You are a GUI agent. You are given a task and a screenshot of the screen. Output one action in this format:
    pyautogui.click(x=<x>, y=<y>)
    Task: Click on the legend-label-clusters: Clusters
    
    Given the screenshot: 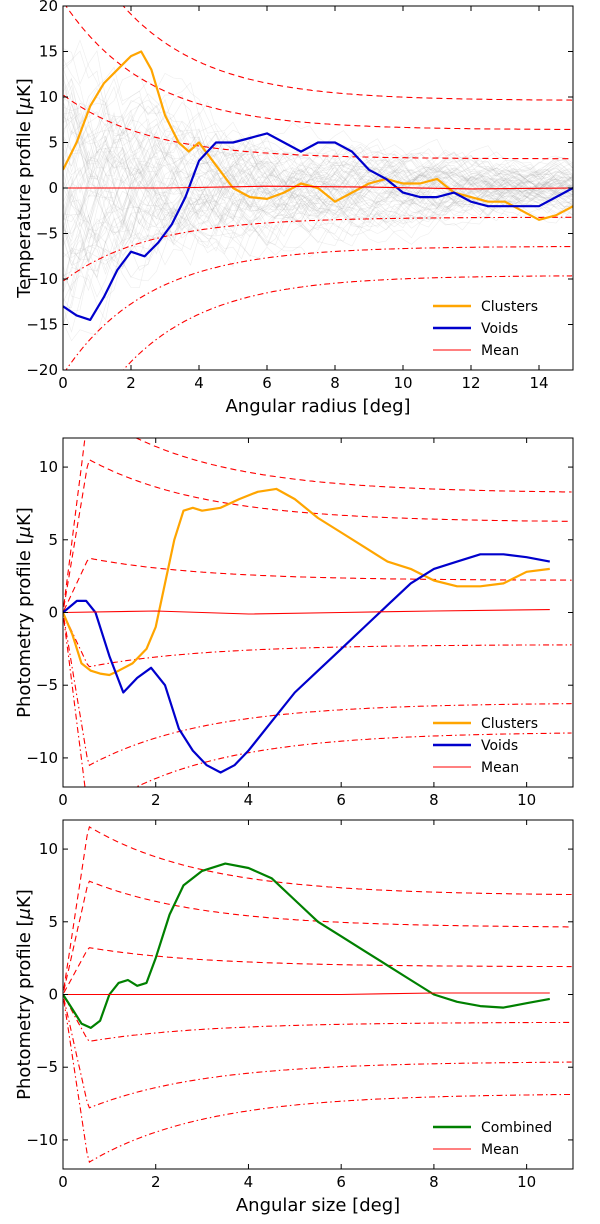 What is the action you would take?
    pyautogui.click(x=509, y=724)
    